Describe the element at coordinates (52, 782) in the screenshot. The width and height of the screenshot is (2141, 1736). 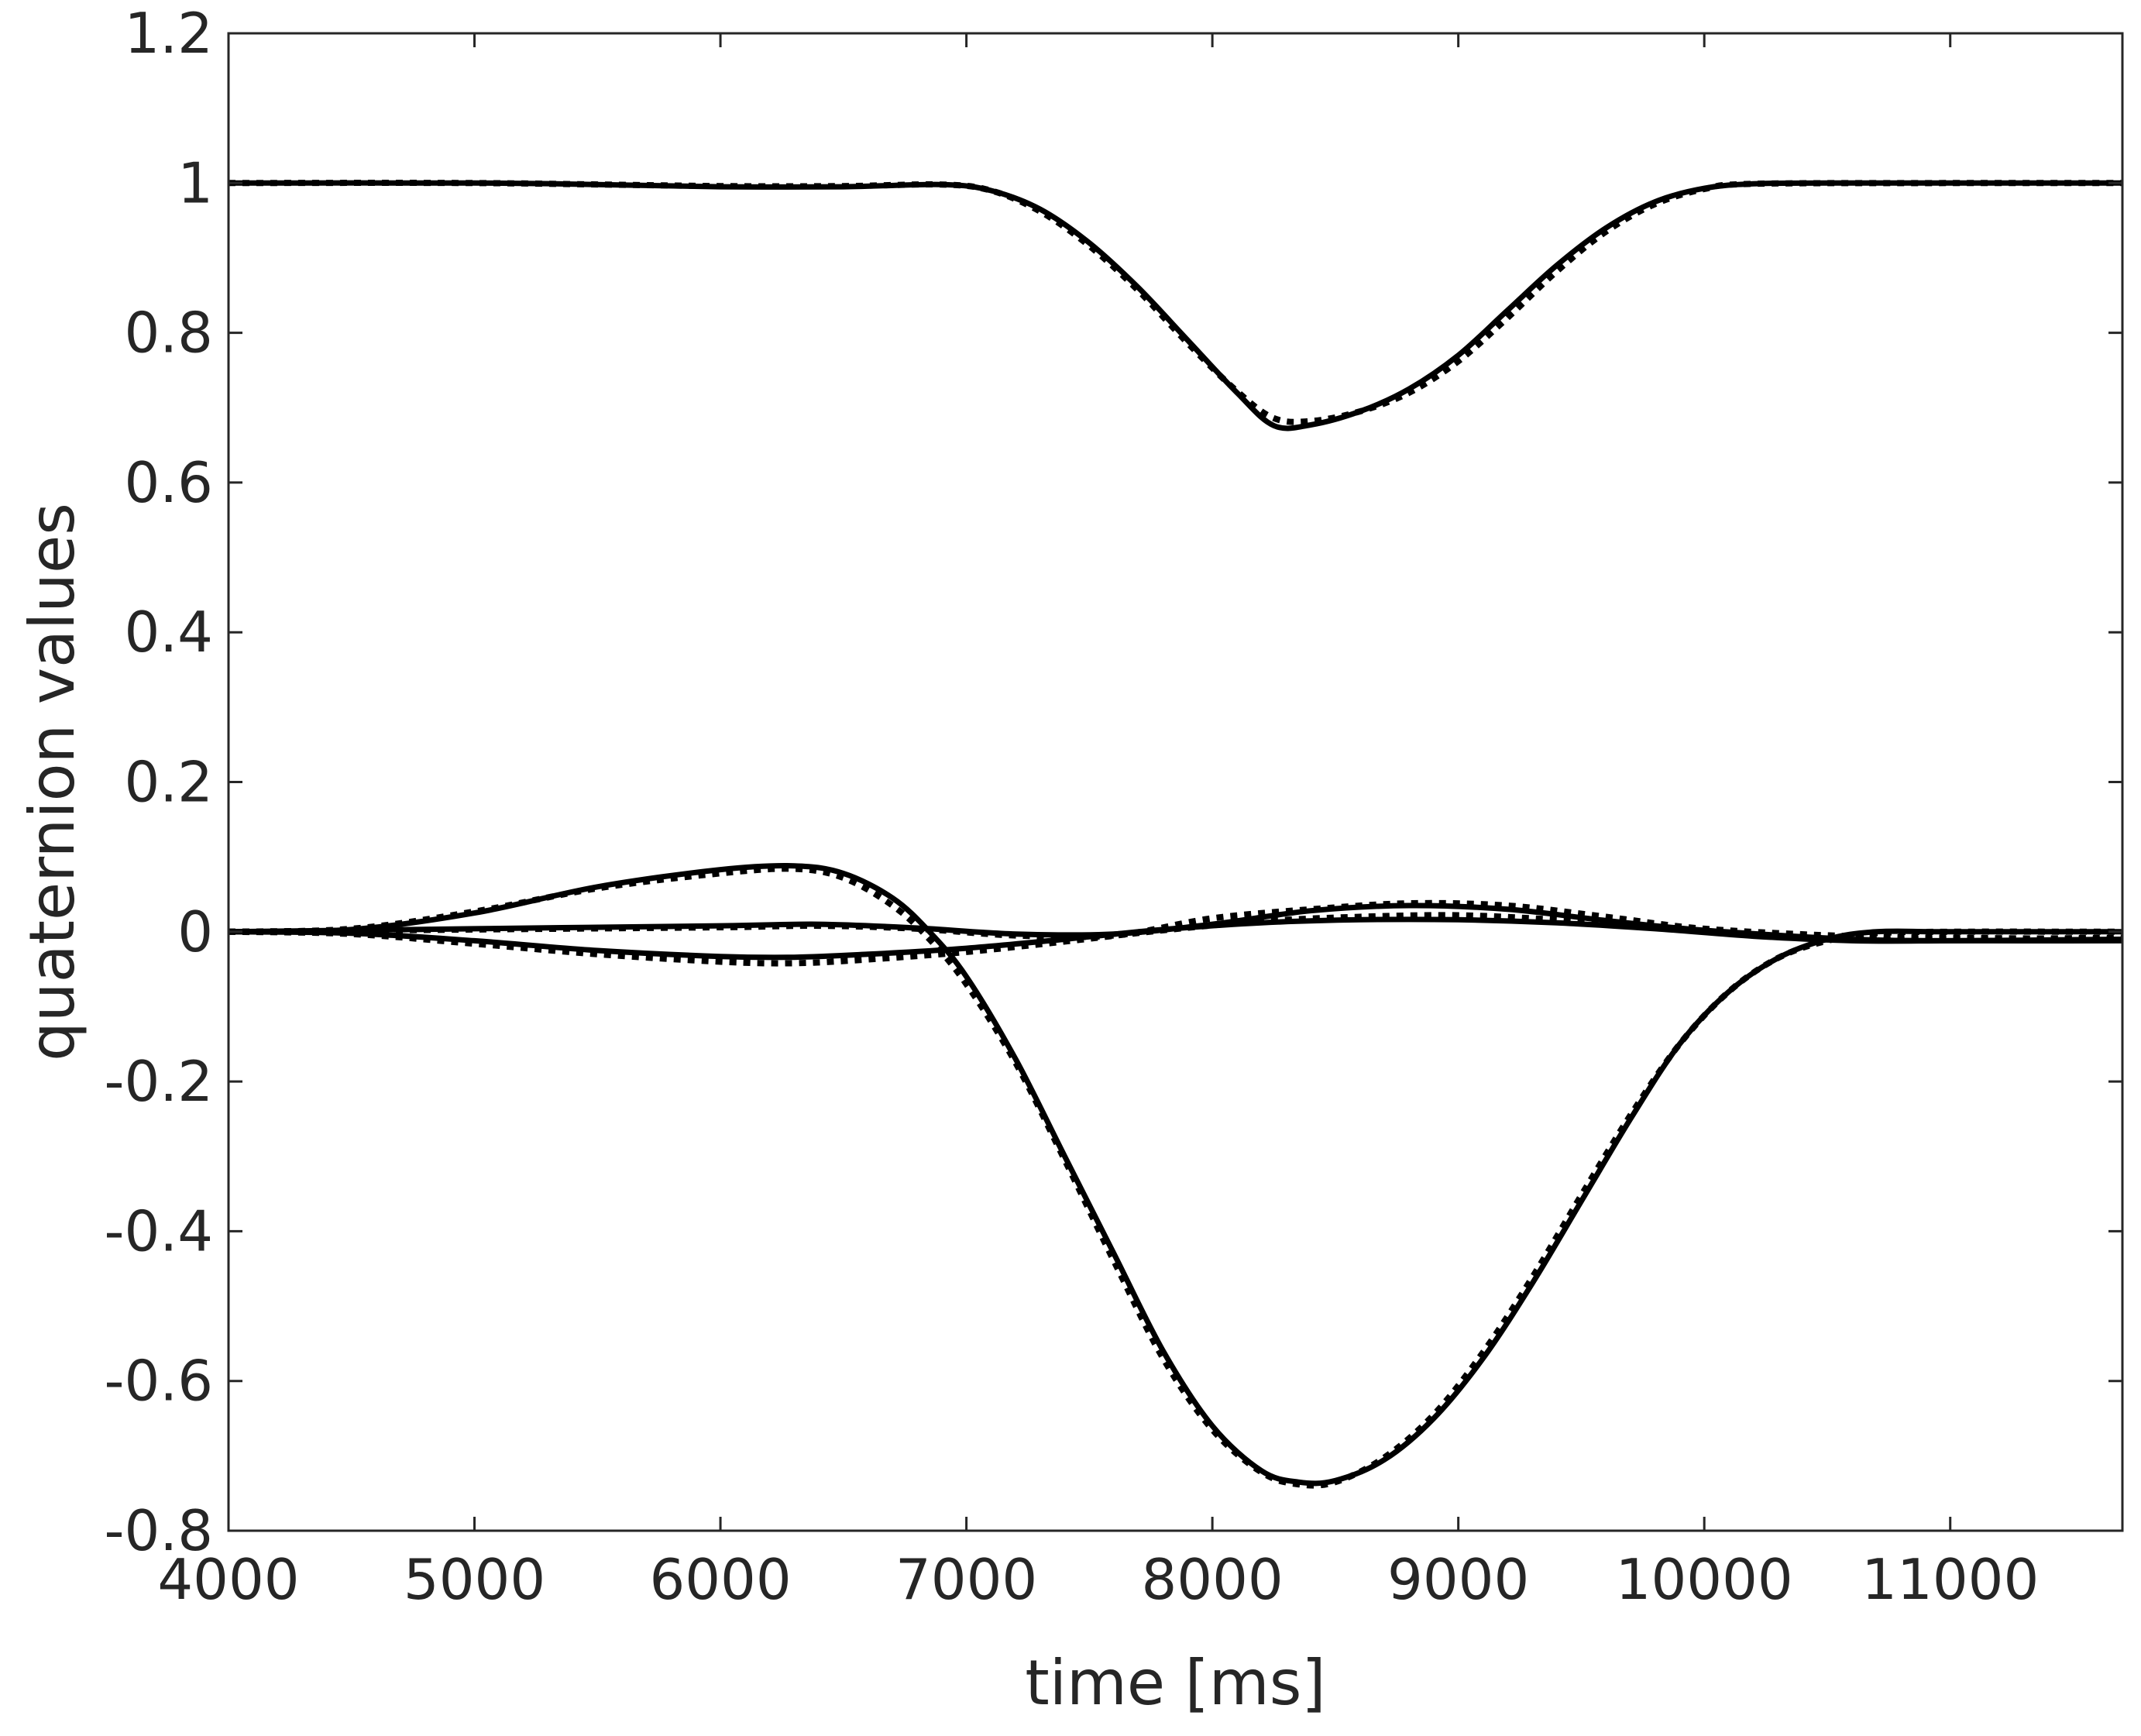
I see `y-axis-label: quaternion values` at that location.